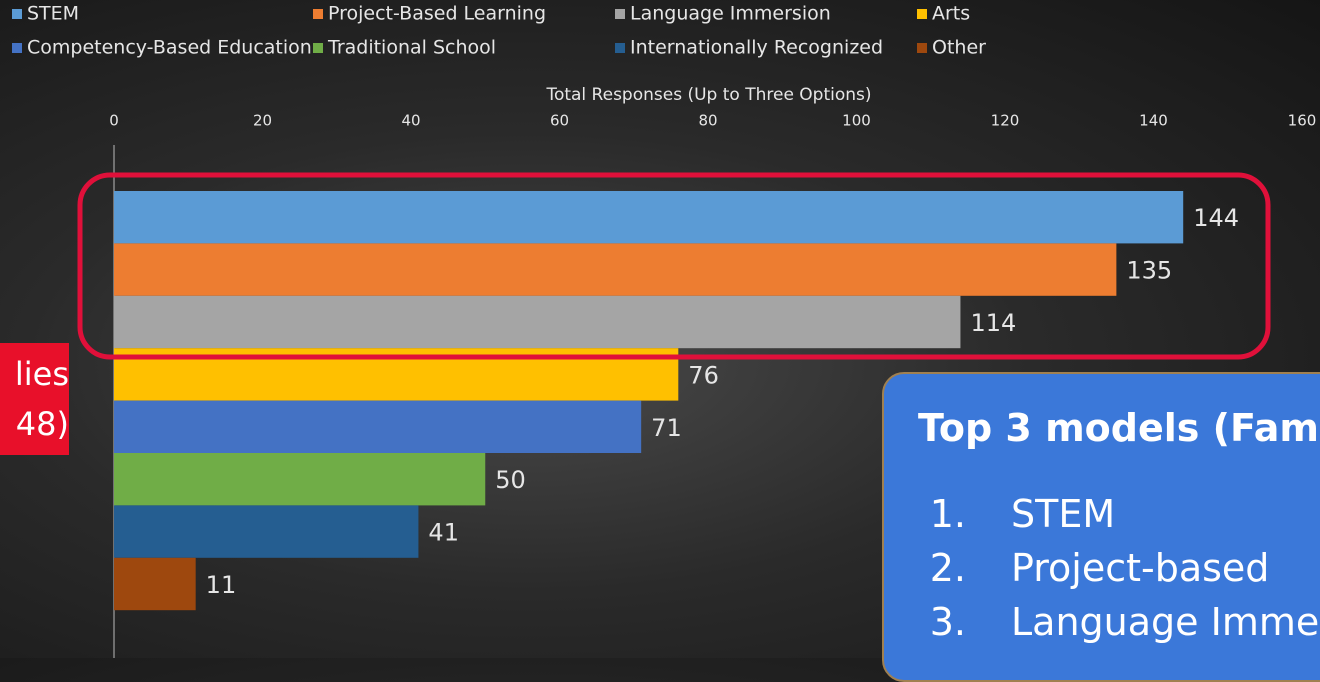 This screenshot has height=682, width=1320. I want to click on axis-title: Total Responses (Up to Three Options), so click(708, 95).